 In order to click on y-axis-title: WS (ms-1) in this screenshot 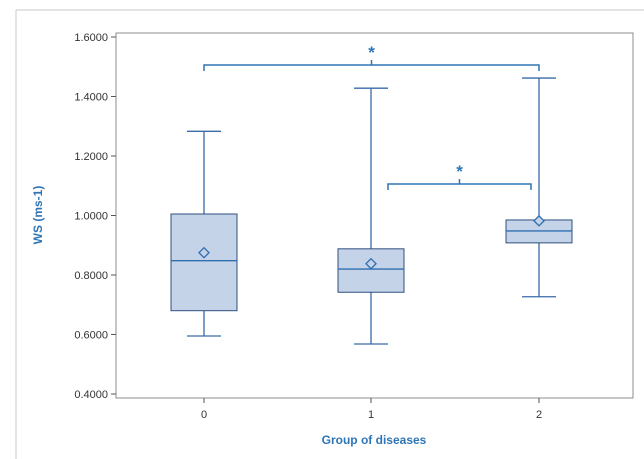, I will do `click(38, 215)`.